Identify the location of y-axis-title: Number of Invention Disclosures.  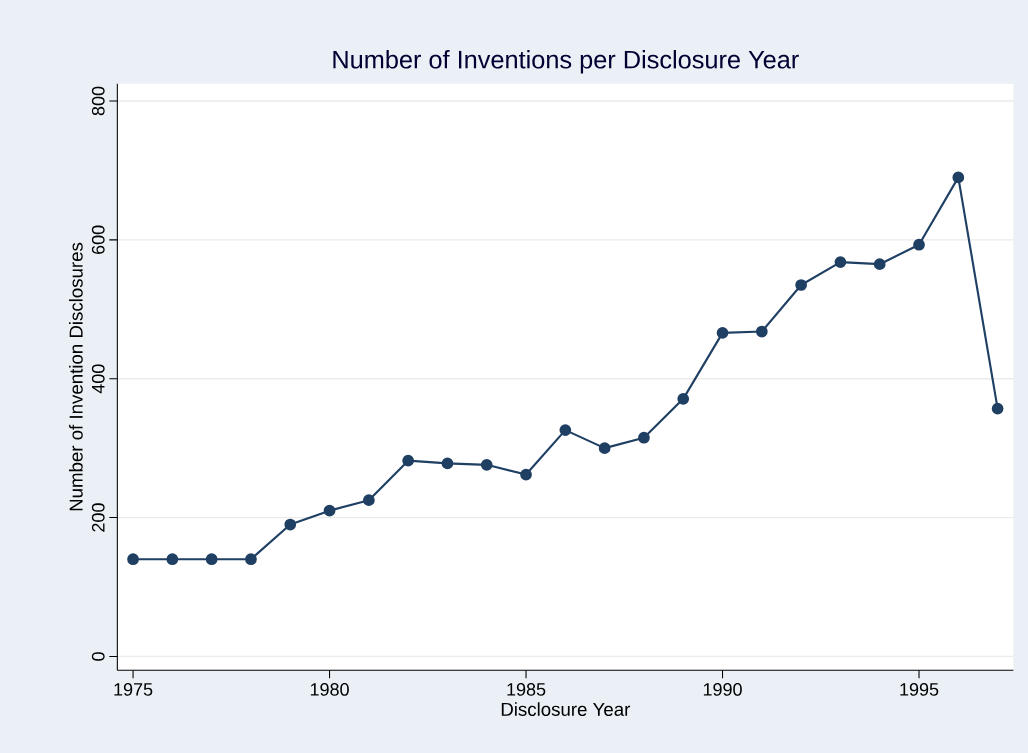
(76, 376).